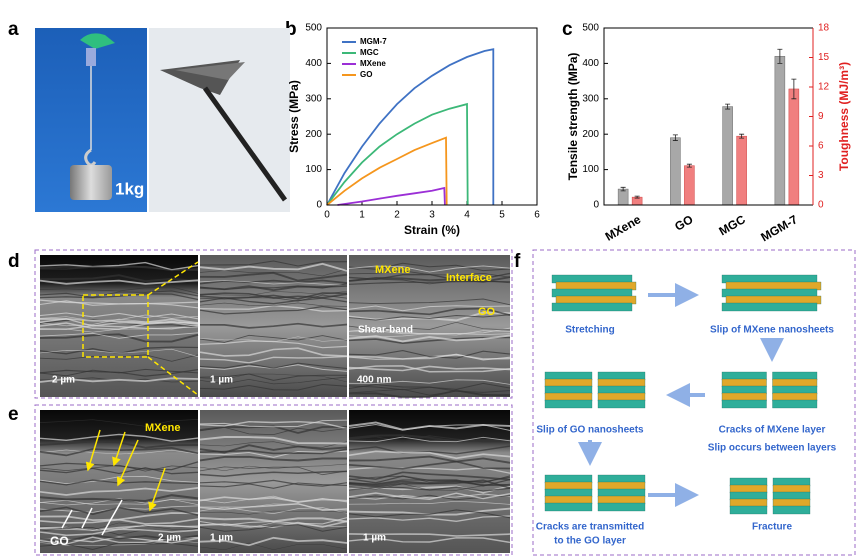 Image resolution: width=865 pixels, height=559 pixels. What do you see at coordinates (169, 538) in the screenshot?
I see `scale-label: 2 µm` at bounding box center [169, 538].